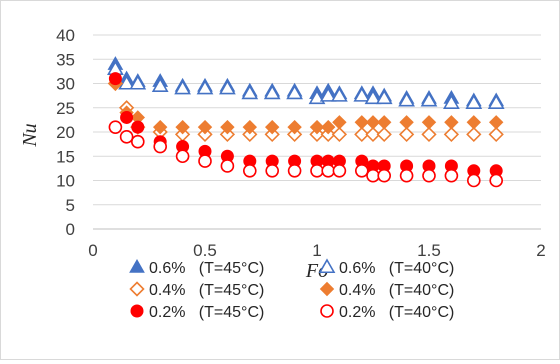  I want to click on x-tick-label: 0.5, so click(205, 250).